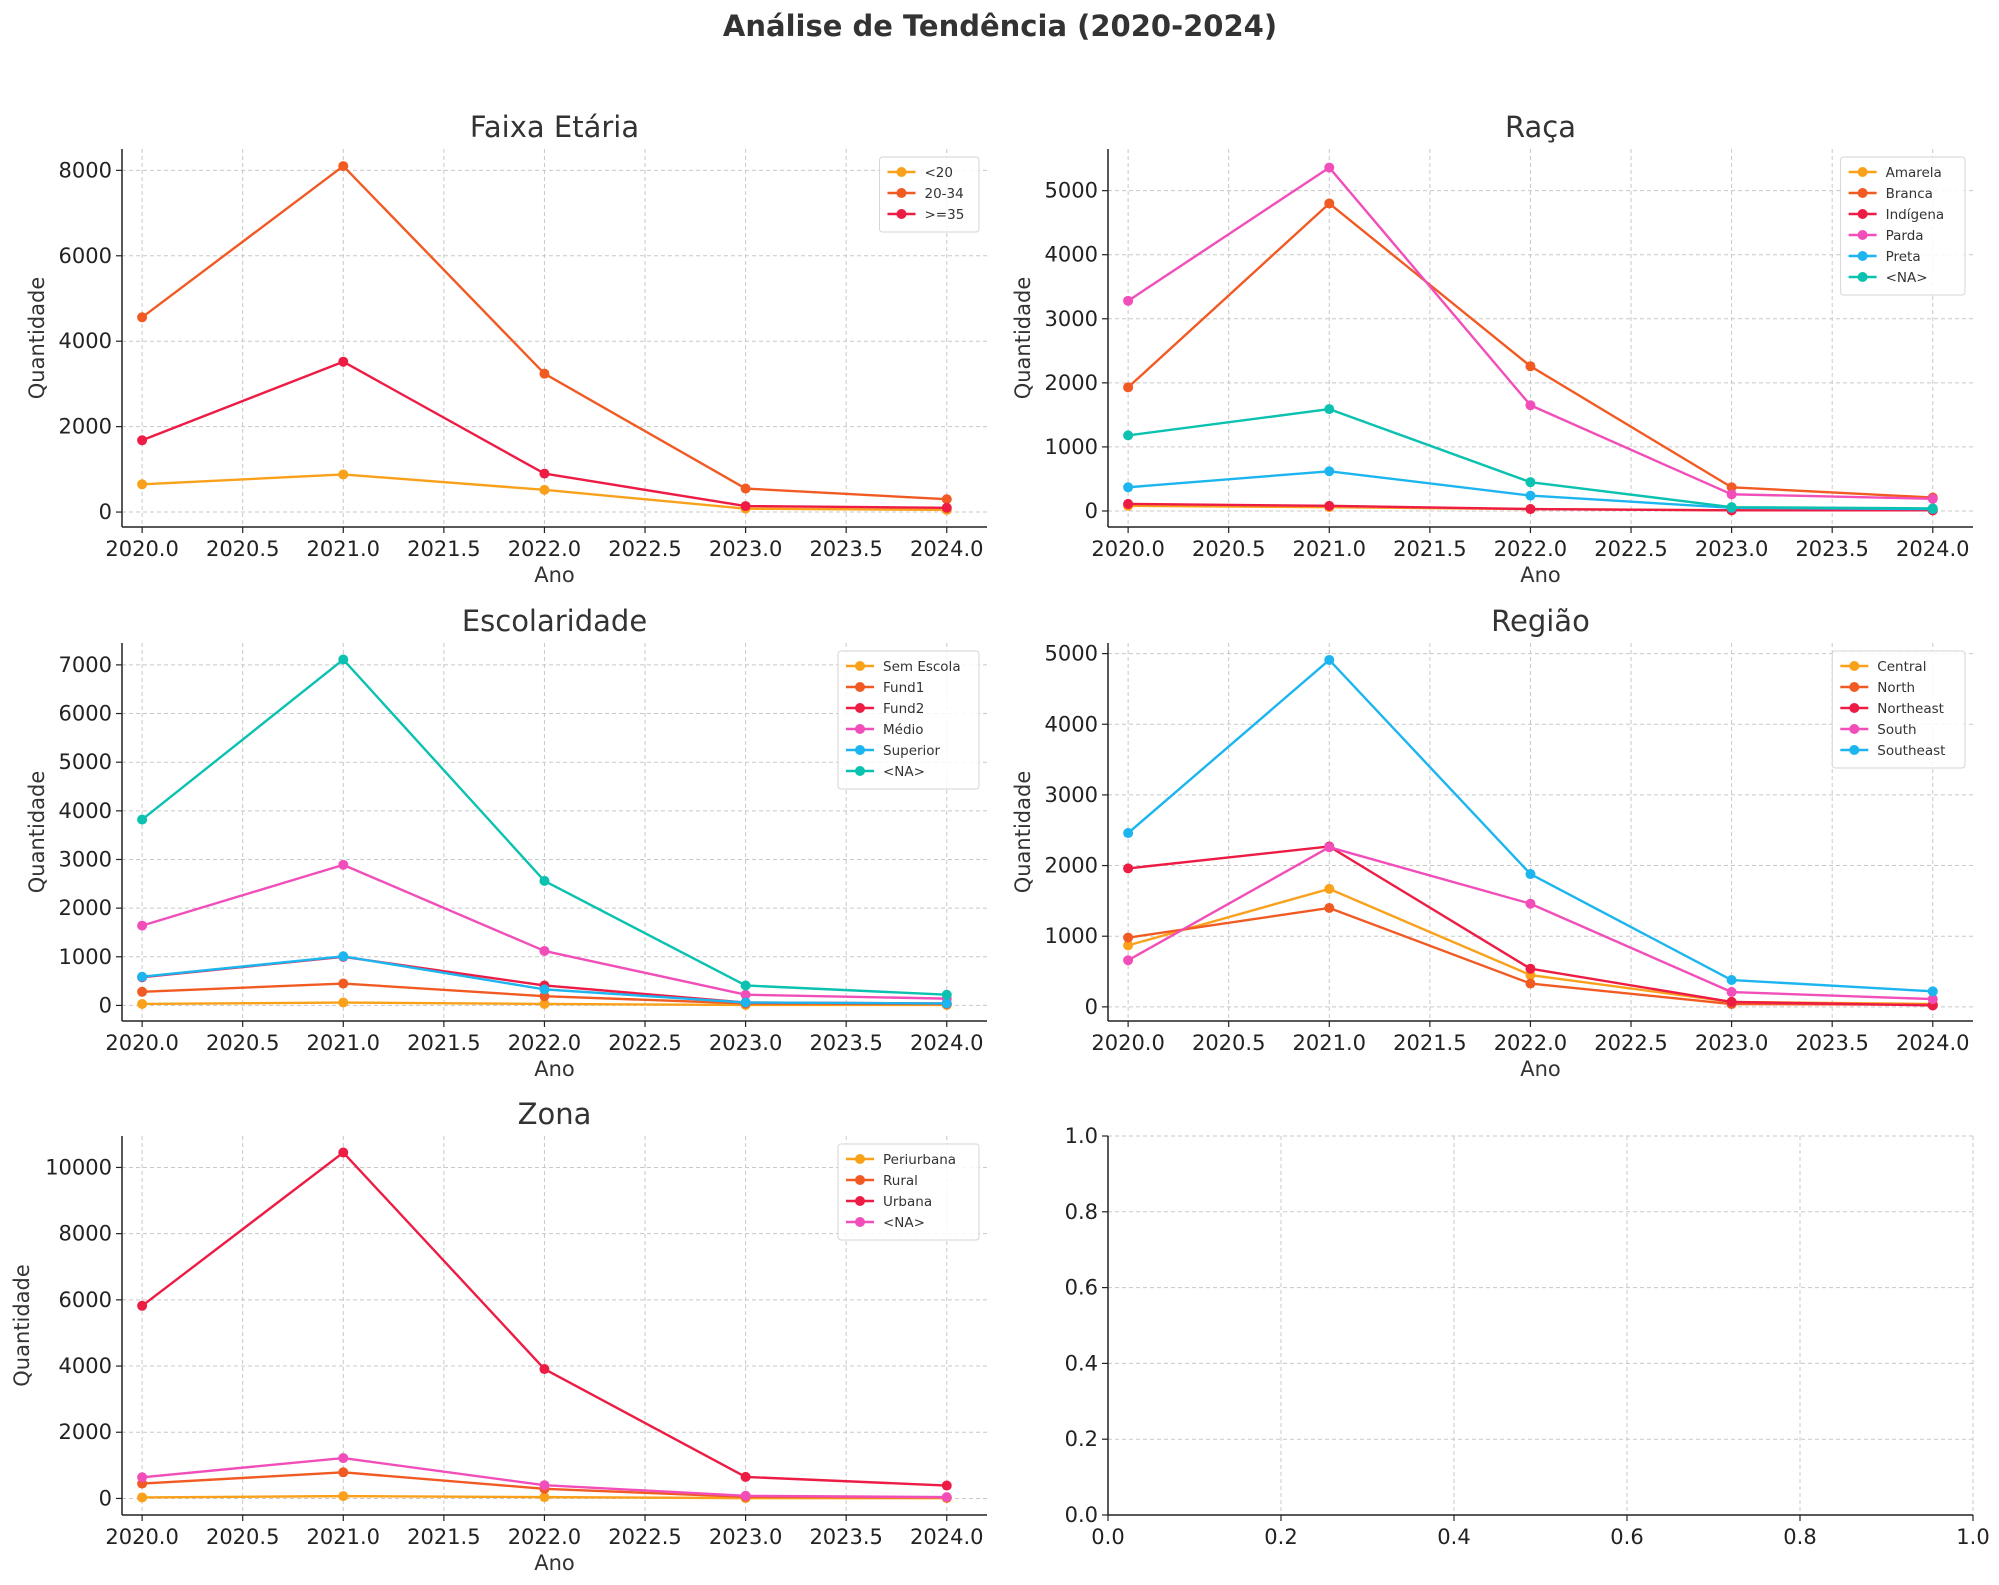 The height and width of the screenshot is (1585, 1999). I want to click on x-tick-label: 2024.0, so click(1932, 1043).